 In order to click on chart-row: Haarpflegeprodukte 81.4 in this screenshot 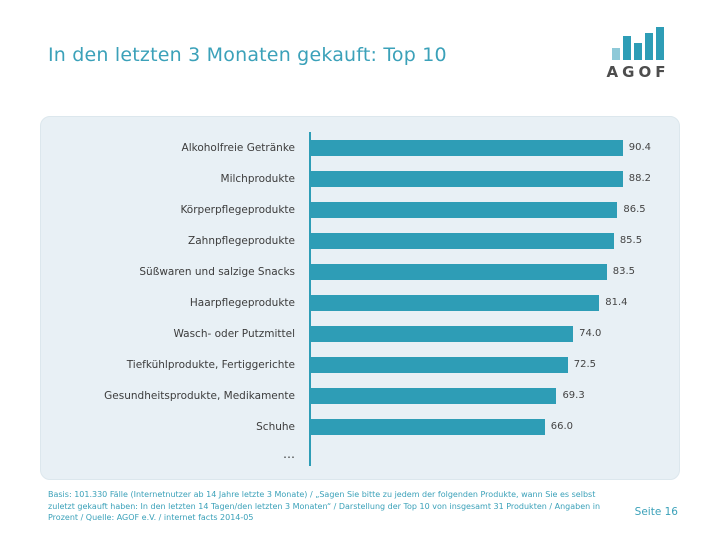, I will do `click(355, 302)`.